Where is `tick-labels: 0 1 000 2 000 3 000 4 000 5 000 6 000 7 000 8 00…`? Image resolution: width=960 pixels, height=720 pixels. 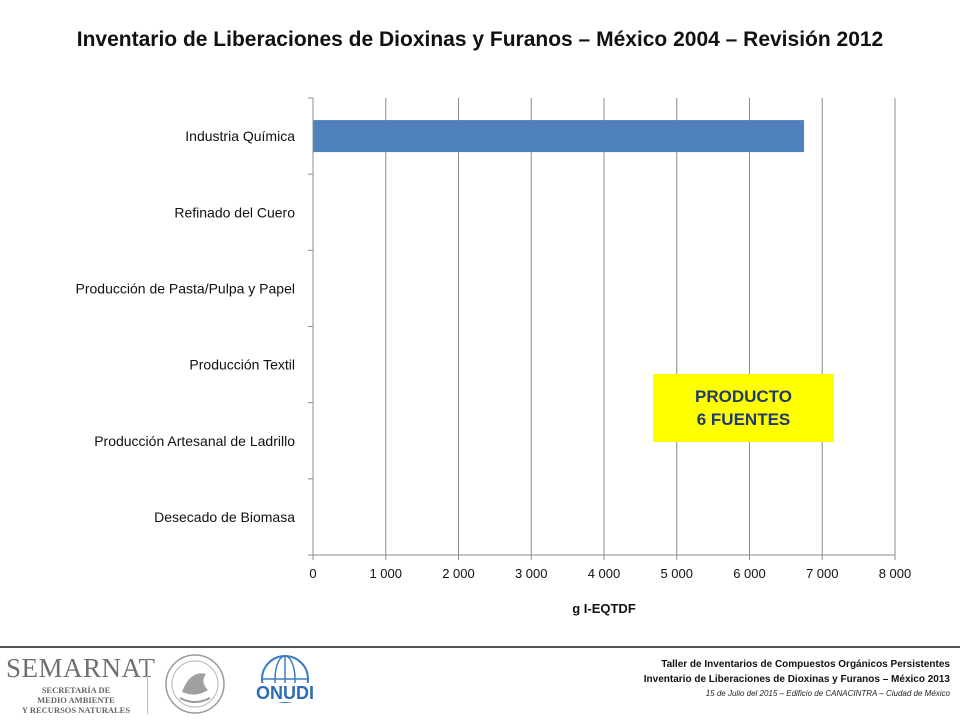
tick-labels: 0 1 000 2 000 3 000 4 000 5 000 6 000 7 000 8 00… is located at coordinates (610, 573).